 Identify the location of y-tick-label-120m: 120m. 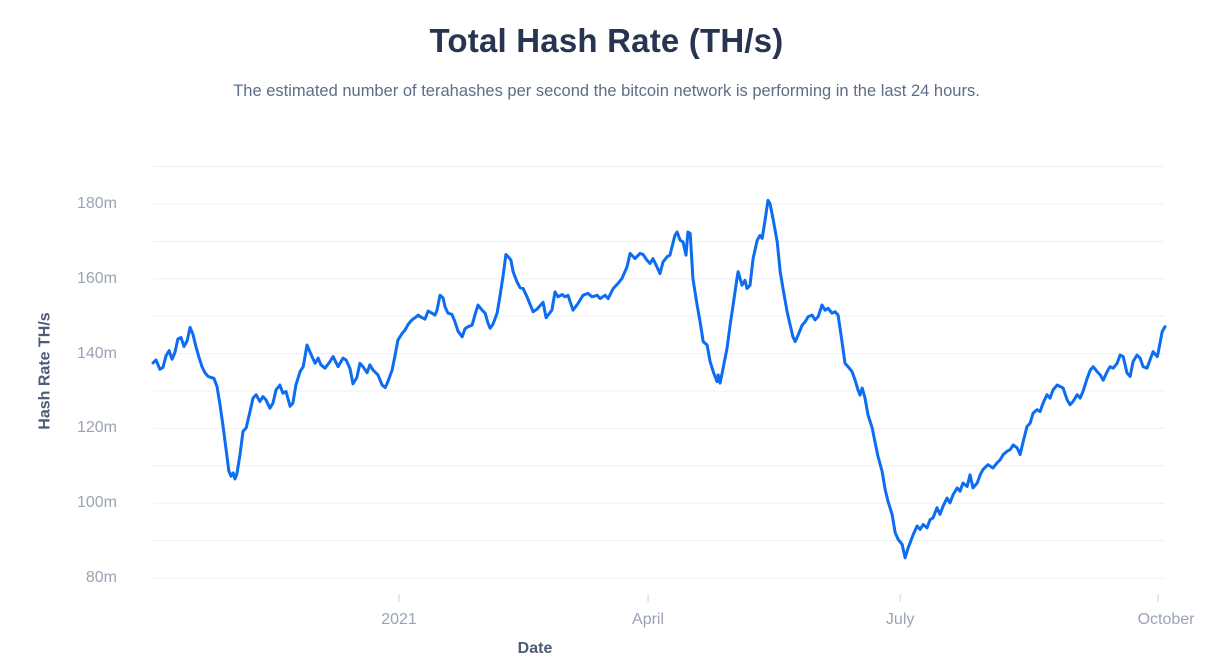
(96, 428).